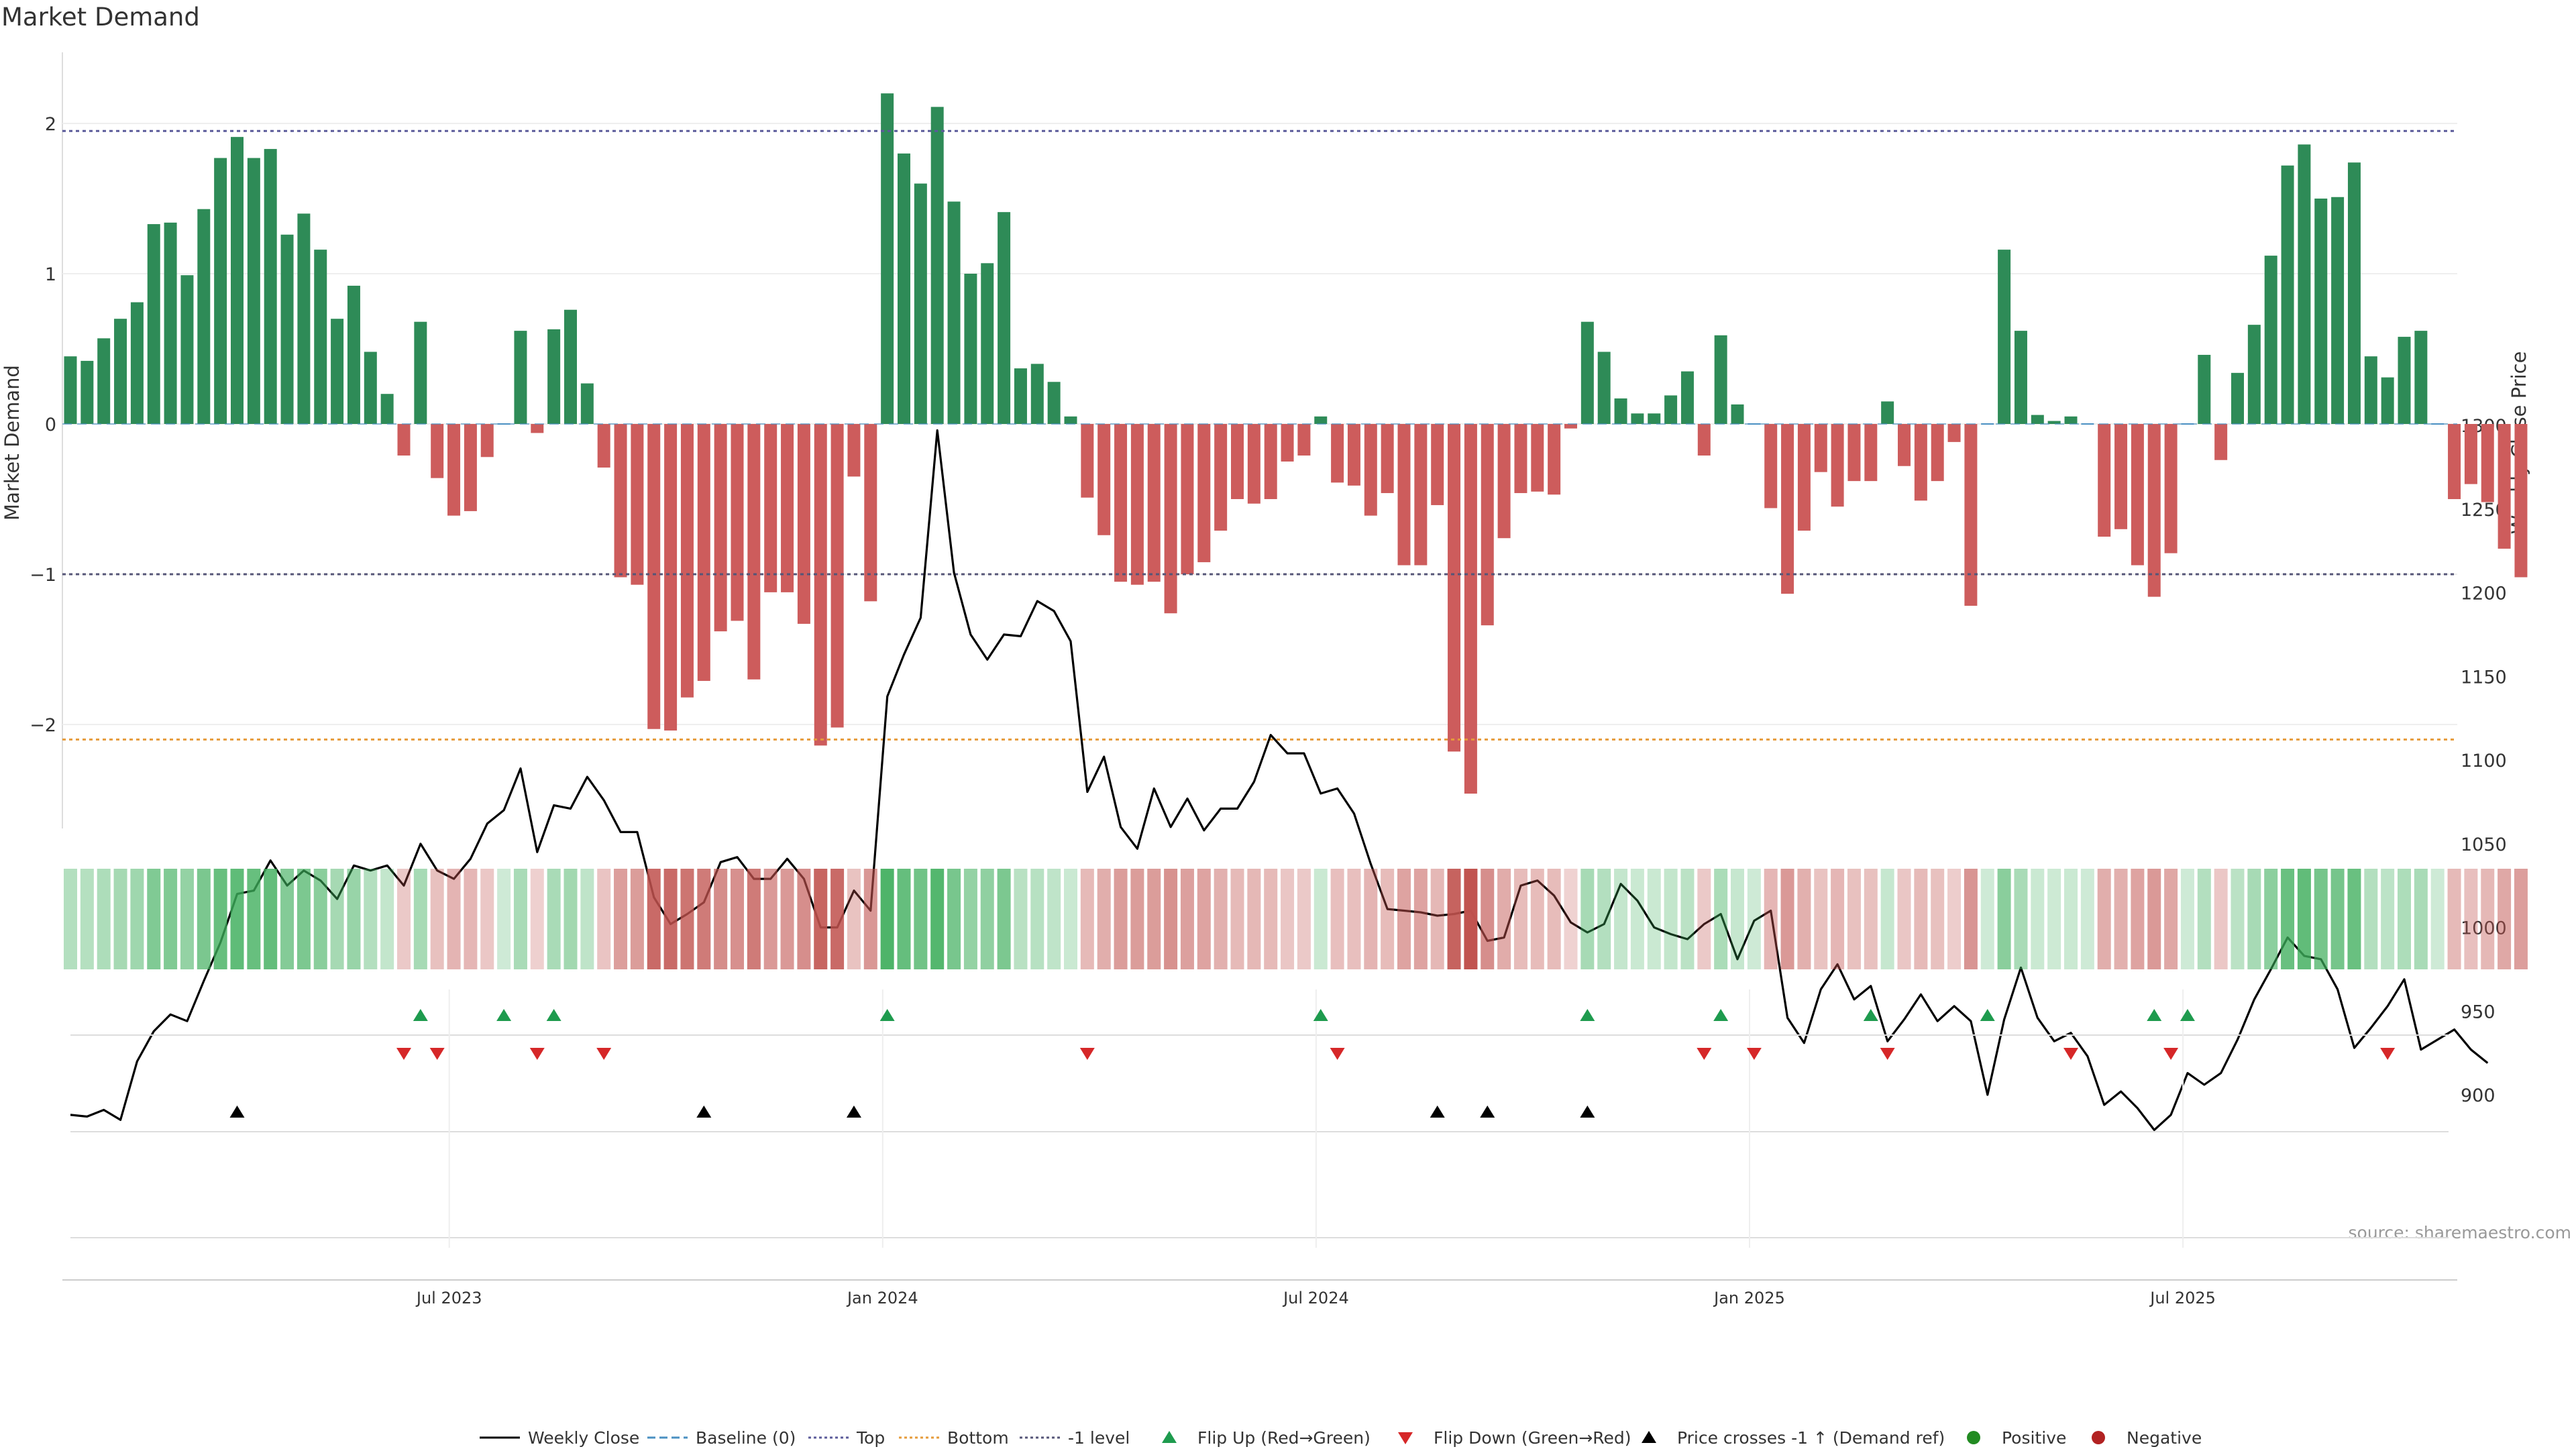 The height and width of the screenshot is (1449, 2576). What do you see at coordinates (882, 1298) in the screenshot?
I see `x-tick-1: Jan 2024` at bounding box center [882, 1298].